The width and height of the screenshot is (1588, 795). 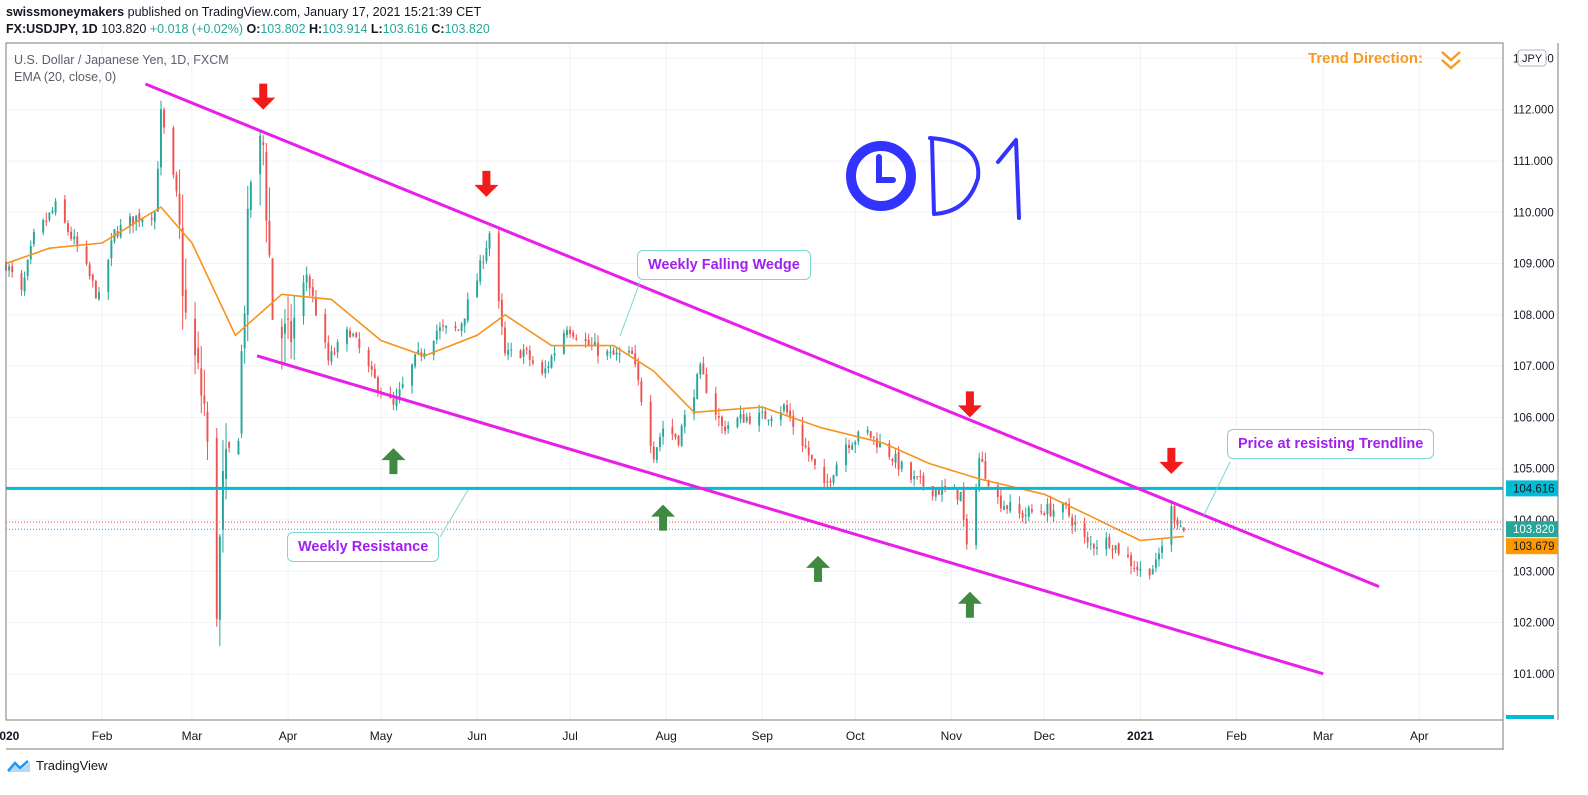 What do you see at coordinates (1533, 162) in the screenshot?
I see `y-tick-label: 111.000` at bounding box center [1533, 162].